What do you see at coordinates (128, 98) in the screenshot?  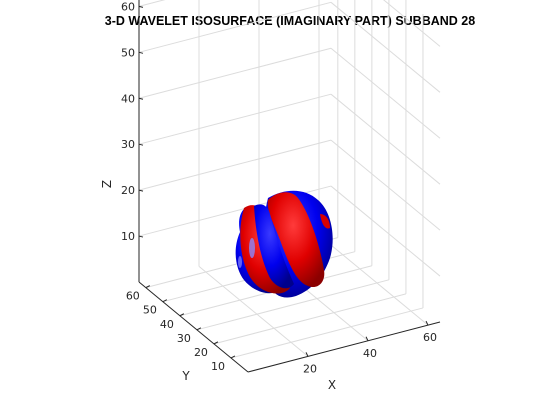 I see `z-tick-label: 40` at bounding box center [128, 98].